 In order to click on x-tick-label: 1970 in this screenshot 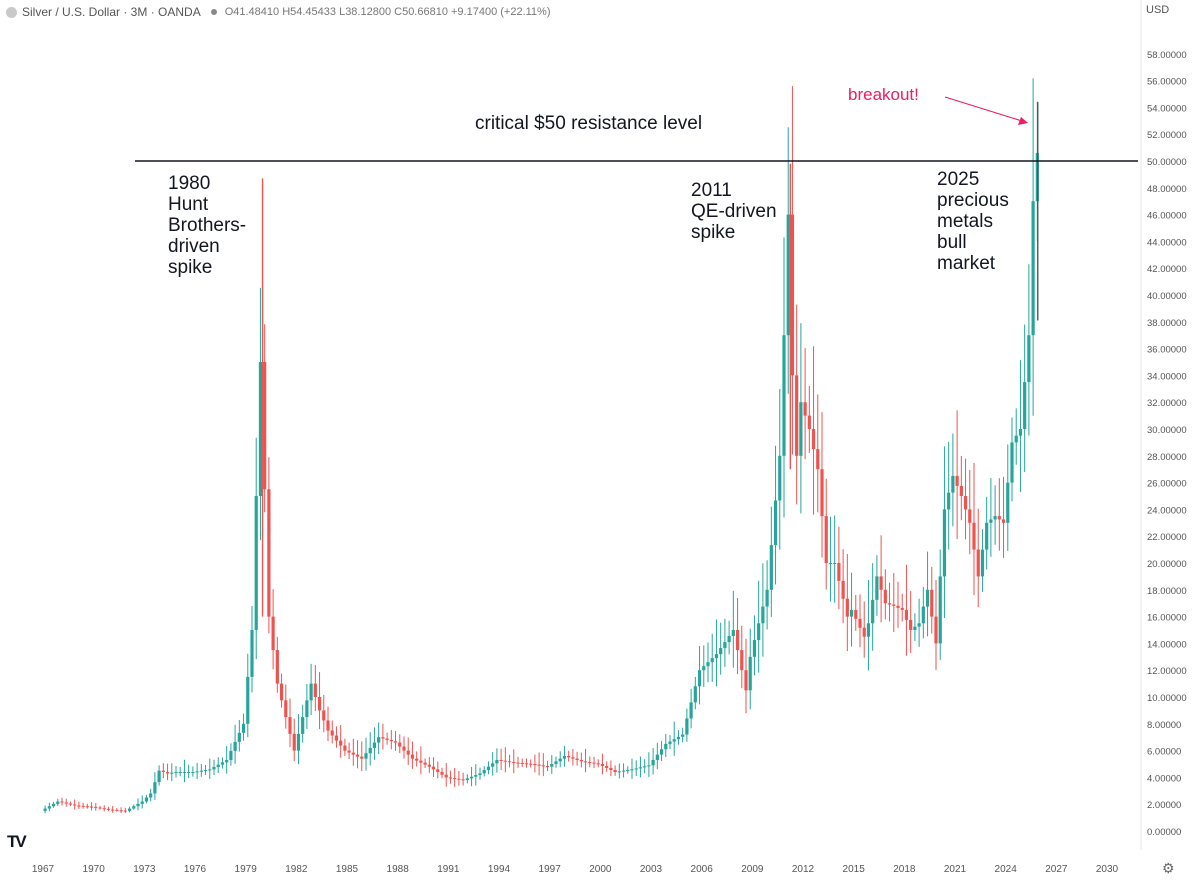, I will do `click(94, 869)`.